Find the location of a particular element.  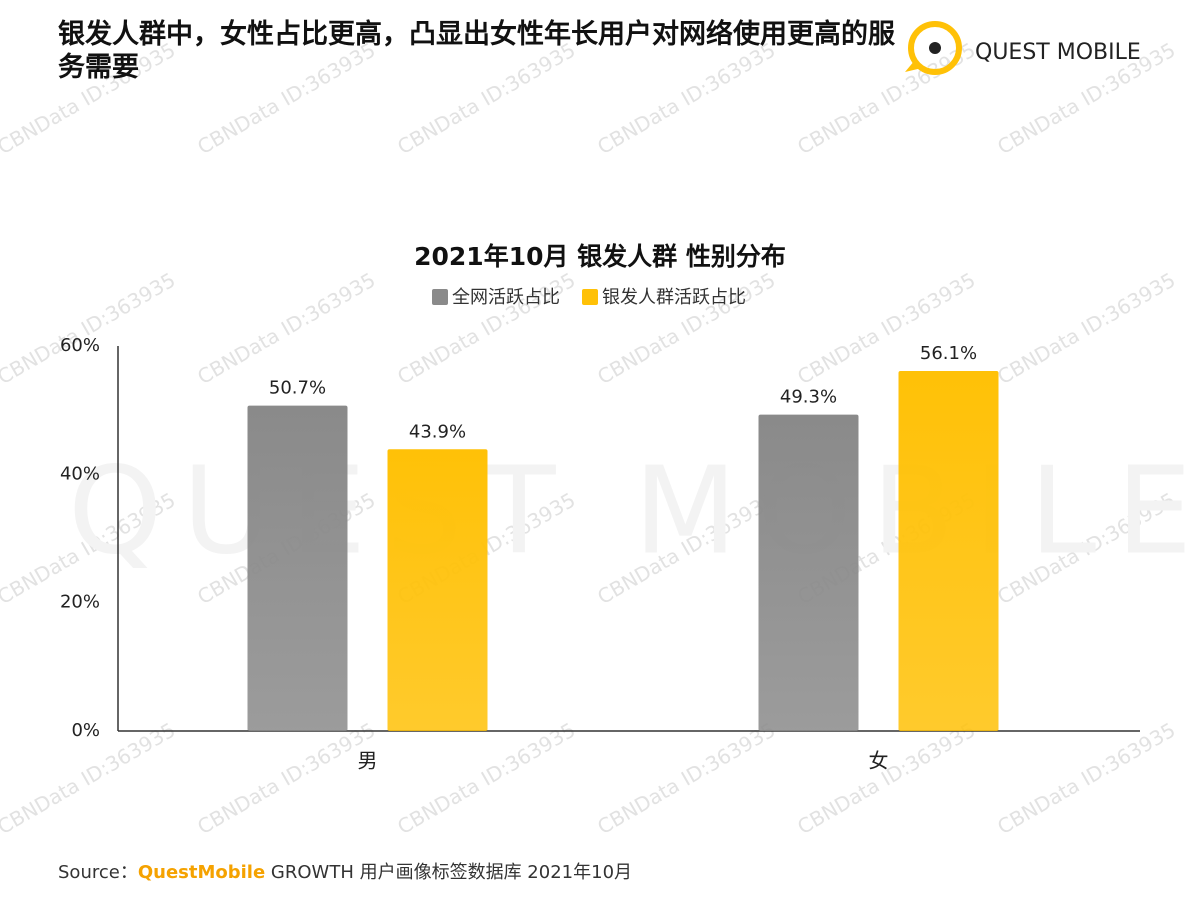

data-label: 49.3% is located at coordinates (808, 397).